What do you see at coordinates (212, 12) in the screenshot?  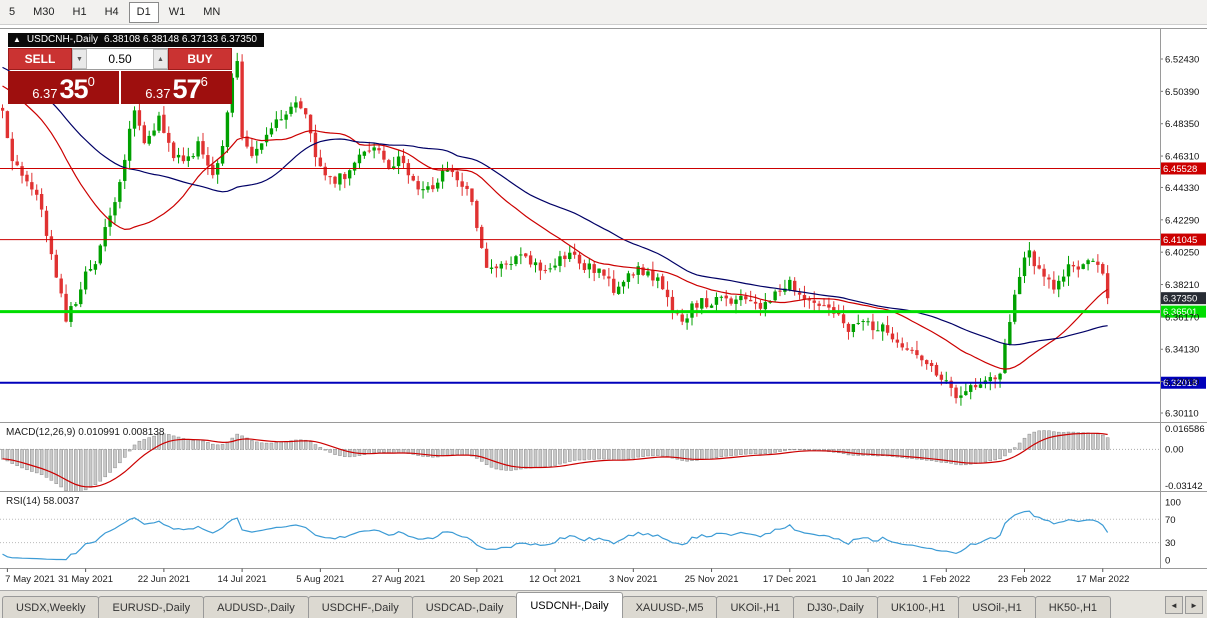 I see `timeframe-button-mn: MN` at bounding box center [212, 12].